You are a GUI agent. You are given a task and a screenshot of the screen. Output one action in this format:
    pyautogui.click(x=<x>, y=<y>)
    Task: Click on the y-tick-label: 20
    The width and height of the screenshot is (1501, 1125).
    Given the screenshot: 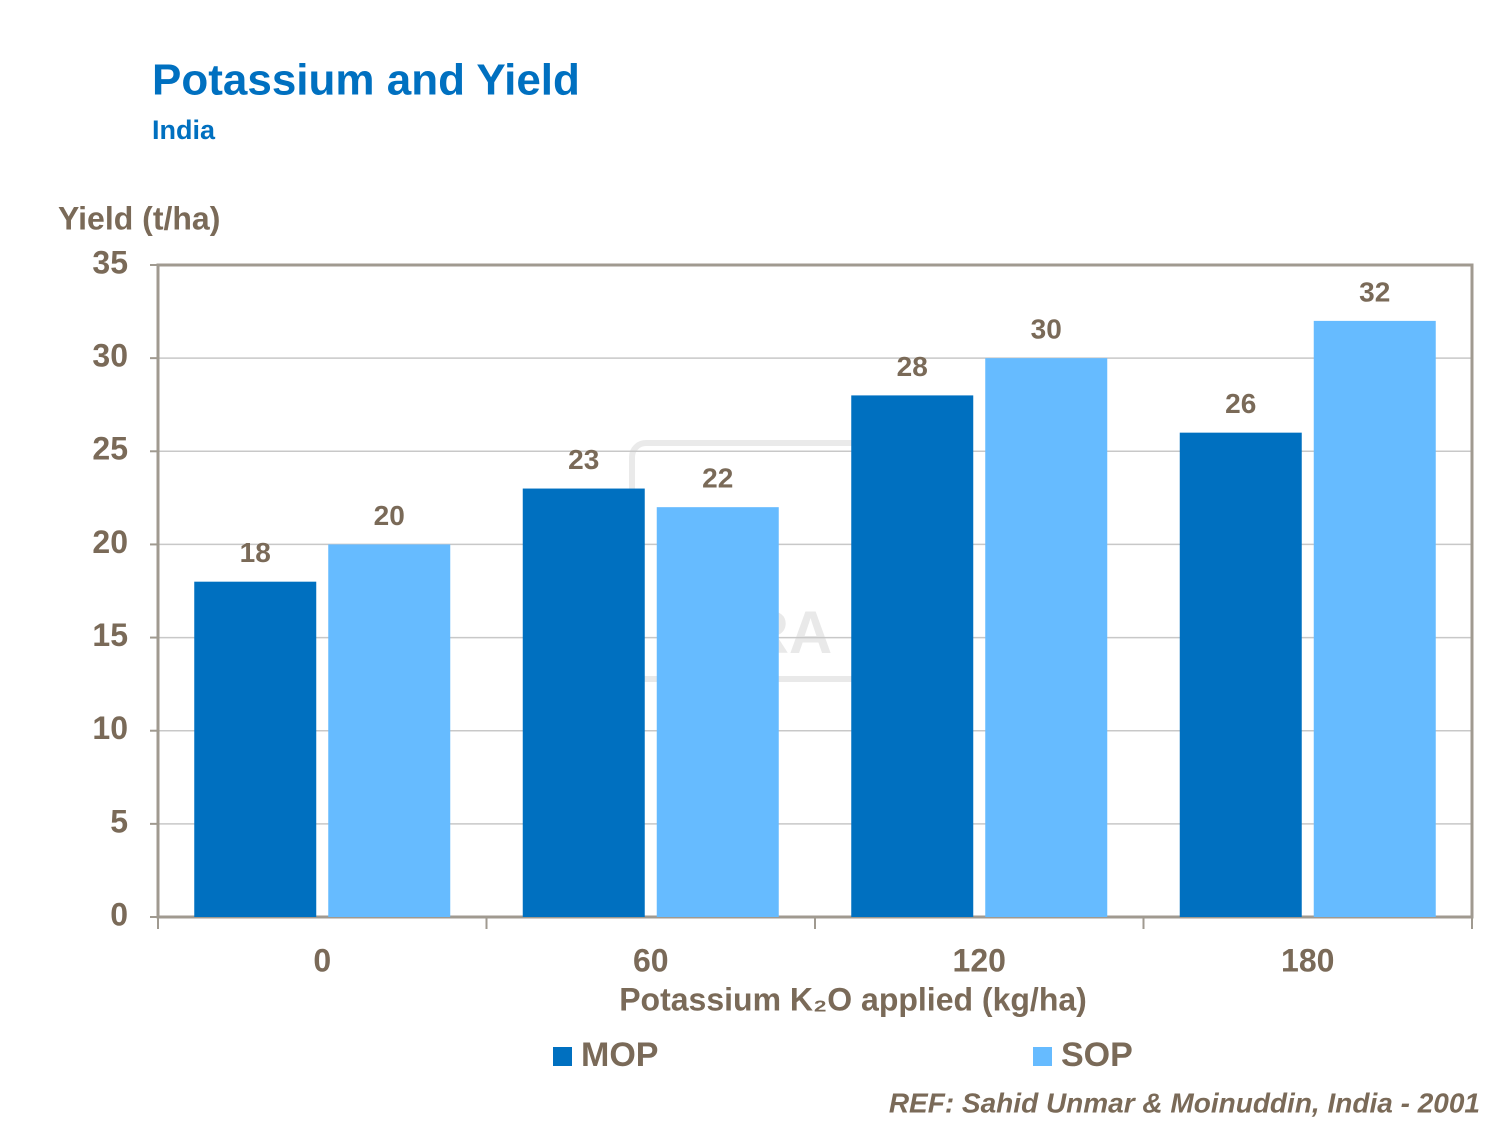 What is the action you would take?
    pyautogui.click(x=110, y=542)
    